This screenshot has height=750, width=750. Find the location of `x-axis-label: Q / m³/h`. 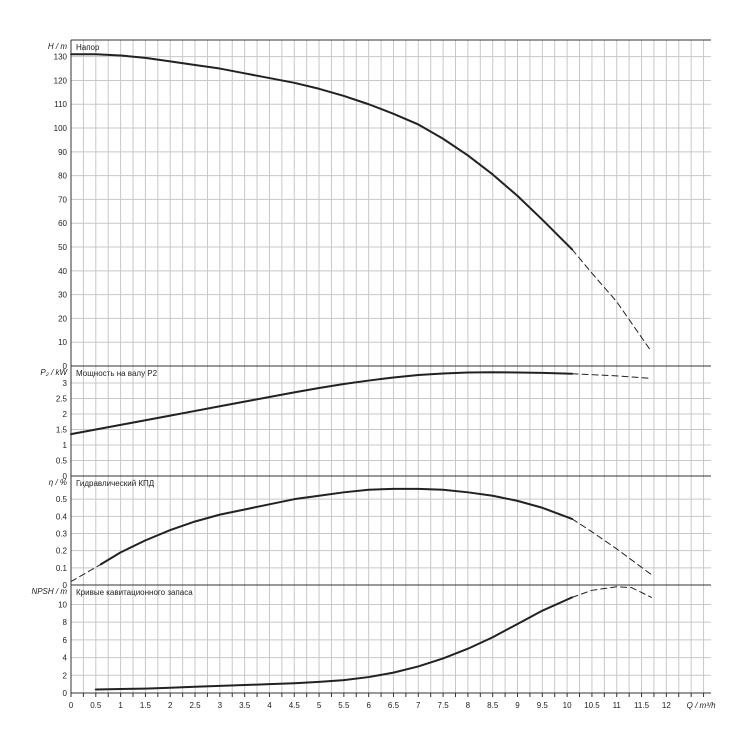

x-axis-label: Q / m³/h is located at coordinates (701, 705).